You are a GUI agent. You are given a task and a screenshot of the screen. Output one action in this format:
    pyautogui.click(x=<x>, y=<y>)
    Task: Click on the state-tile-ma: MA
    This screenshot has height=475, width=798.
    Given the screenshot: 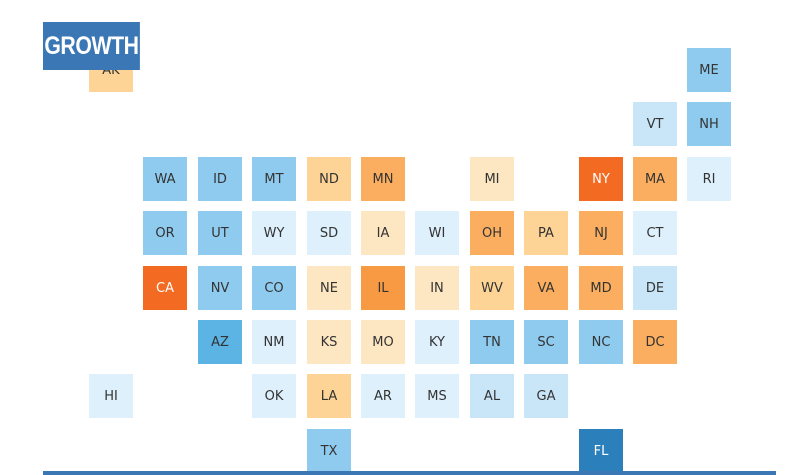 What is the action you would take?
    pyautogui.click(x=655, y=179)
    